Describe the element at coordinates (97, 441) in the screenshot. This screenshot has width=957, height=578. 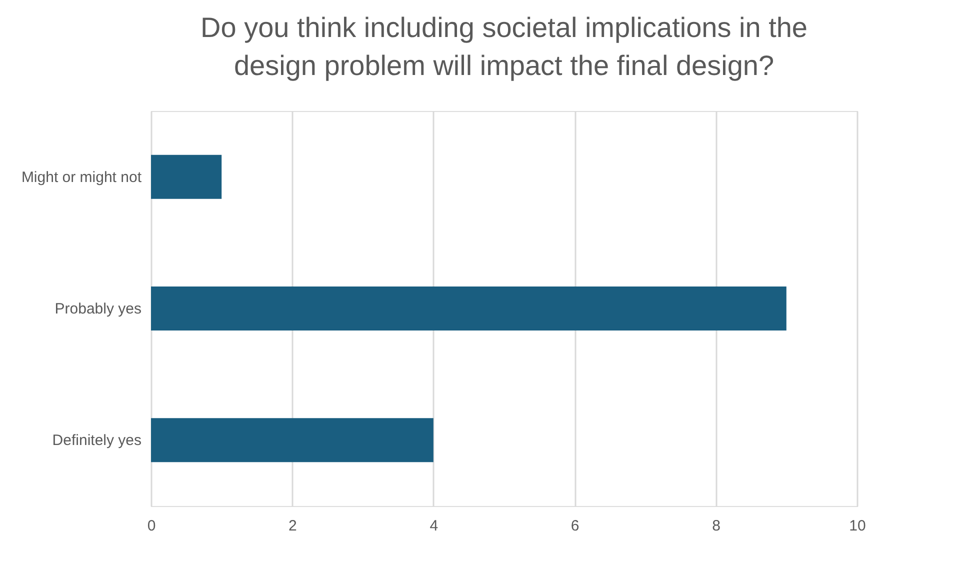
I see `y-tick-label: Definitely yes` at that location.